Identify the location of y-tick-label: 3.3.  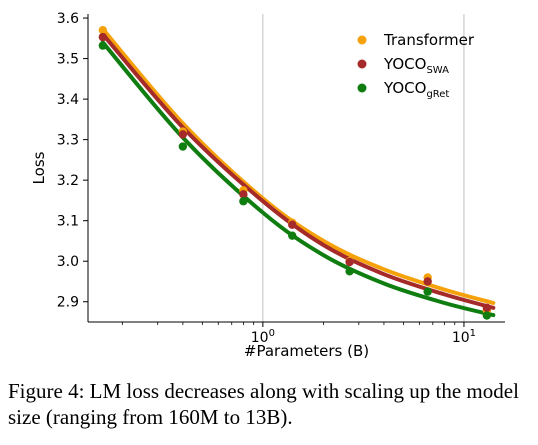
(68, 141).